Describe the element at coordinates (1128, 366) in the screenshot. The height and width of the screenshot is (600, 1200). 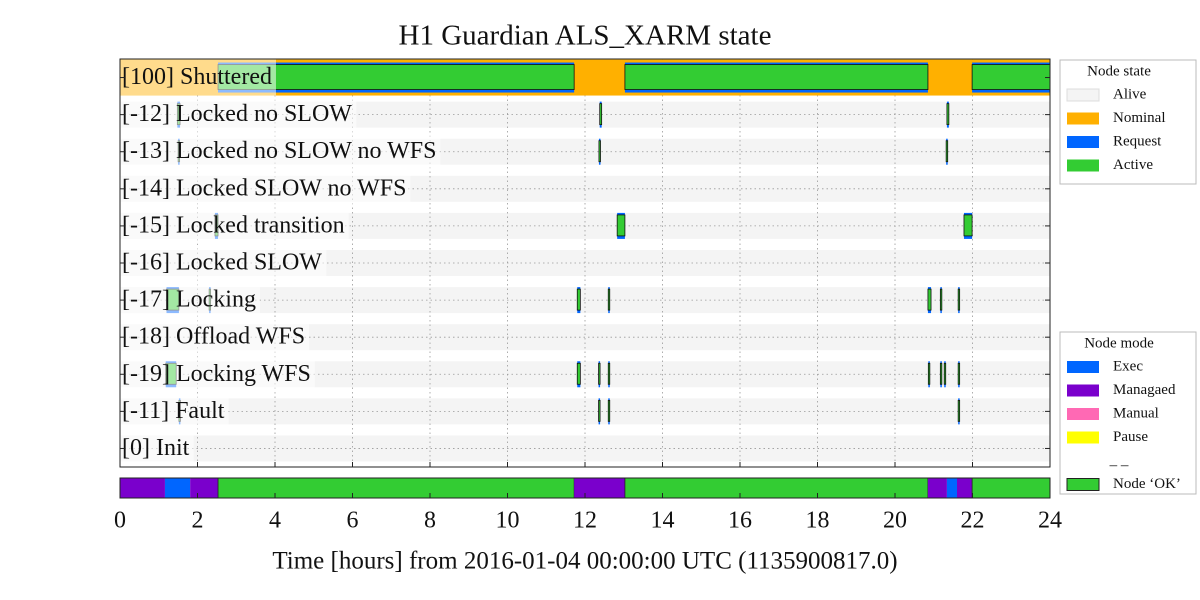
I see `legend-label: Exec` at that location.